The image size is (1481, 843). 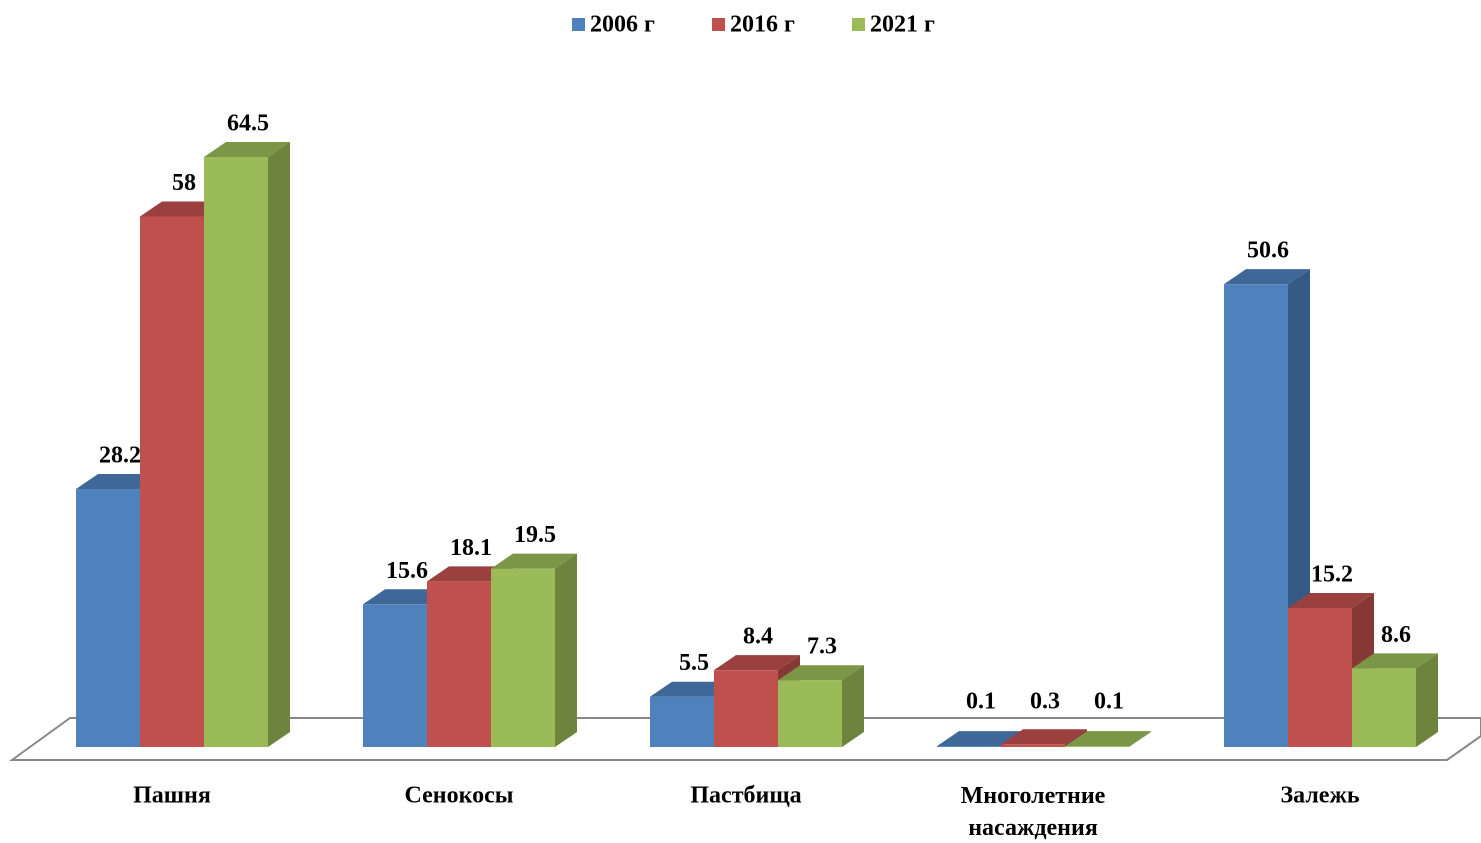 What do you see at coordinates (184, 183) in the screenshot?
I see `data-label: 58` at bounding box center [184, 183].